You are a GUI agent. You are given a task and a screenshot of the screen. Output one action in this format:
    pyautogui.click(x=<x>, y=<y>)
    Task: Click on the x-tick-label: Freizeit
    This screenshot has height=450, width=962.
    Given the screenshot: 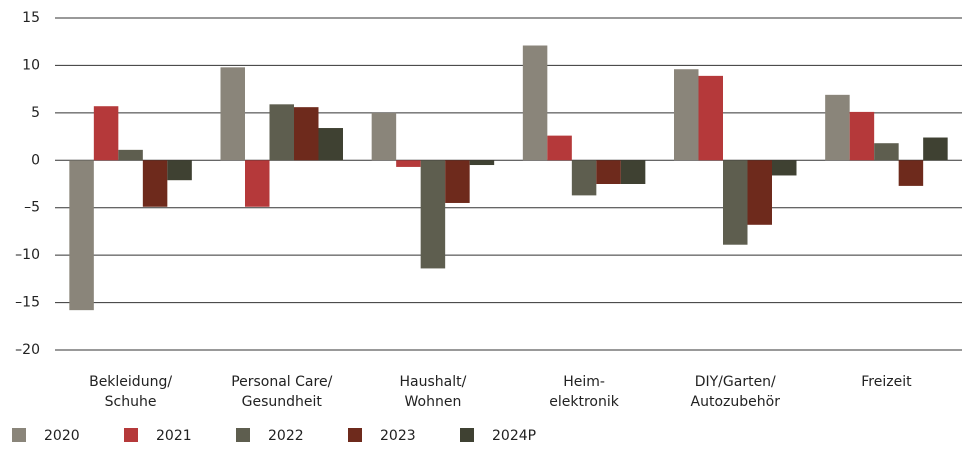 What is the action you would take?
    pyautogui.click(x=886, y=382)
    